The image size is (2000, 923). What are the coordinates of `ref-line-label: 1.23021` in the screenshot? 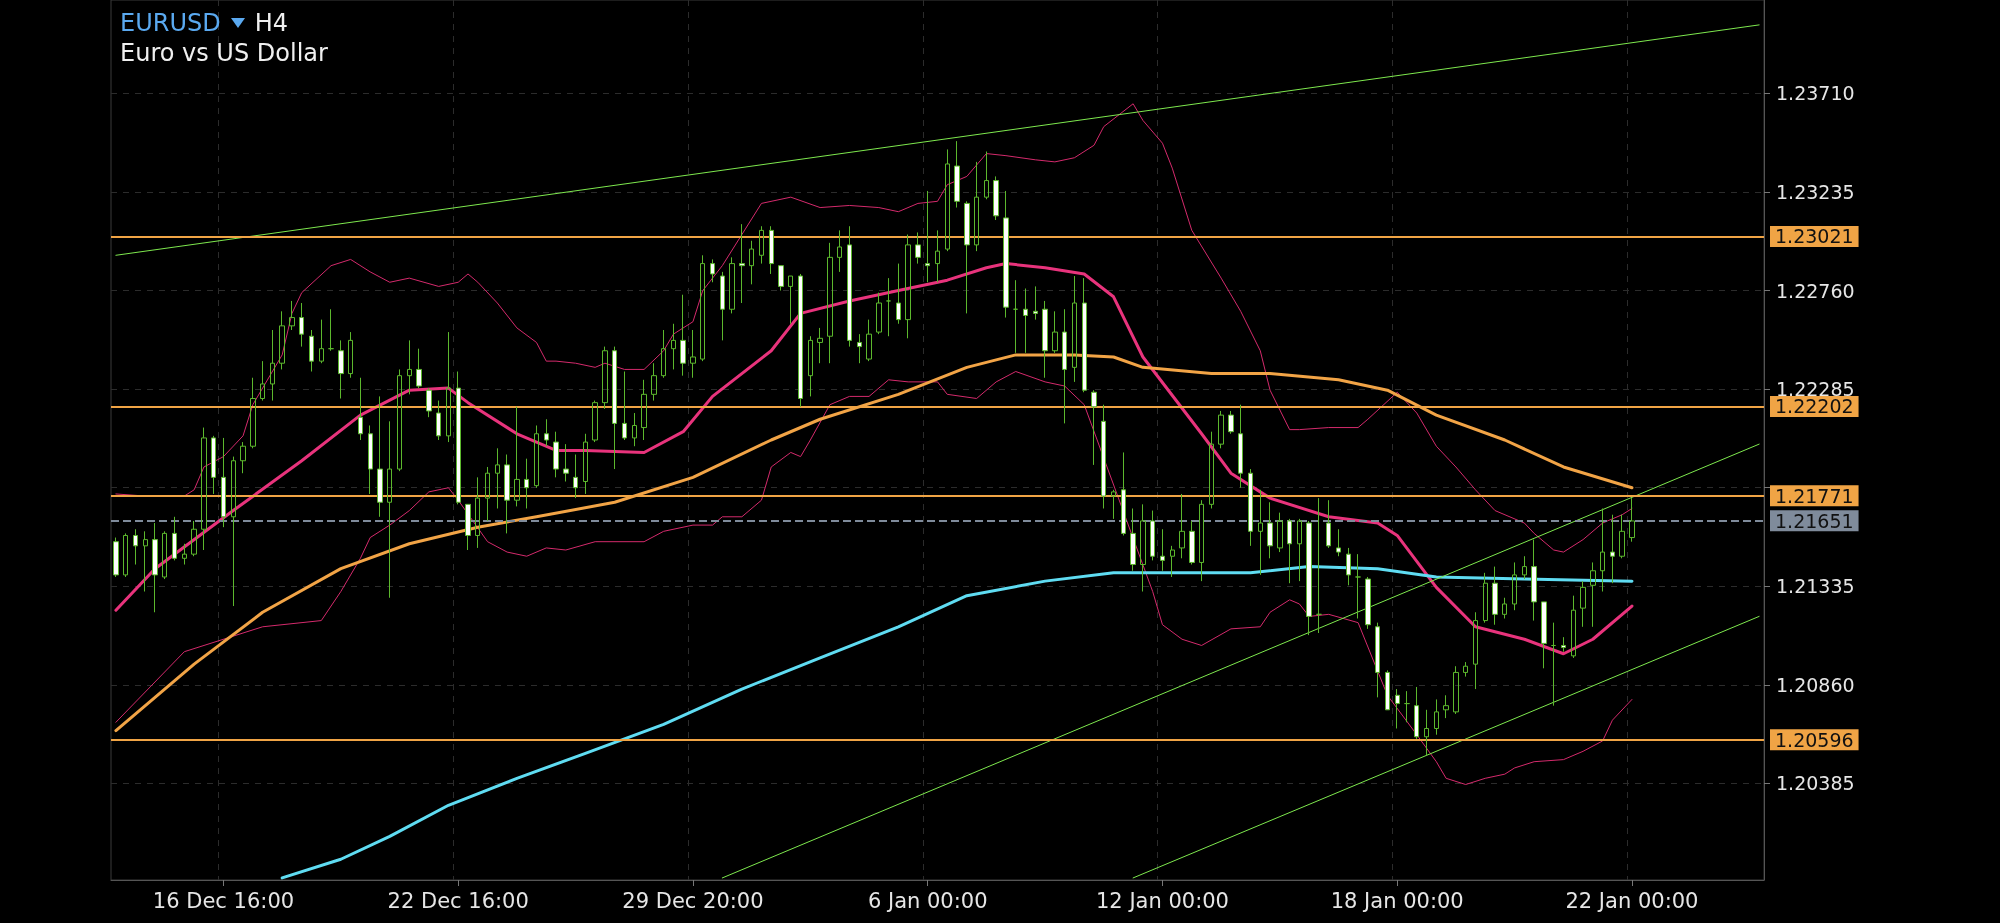 It's located at (1814, 236).